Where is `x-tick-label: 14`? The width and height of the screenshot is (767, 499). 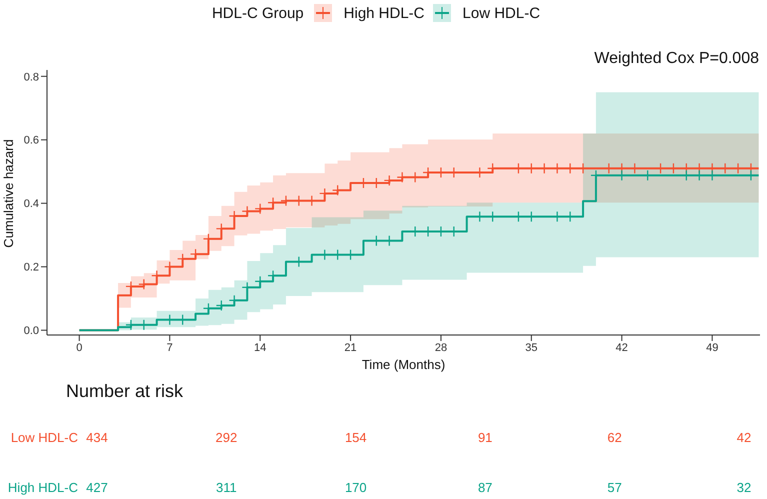 x-tick-label: 14 is located at coordinates (260, 348).